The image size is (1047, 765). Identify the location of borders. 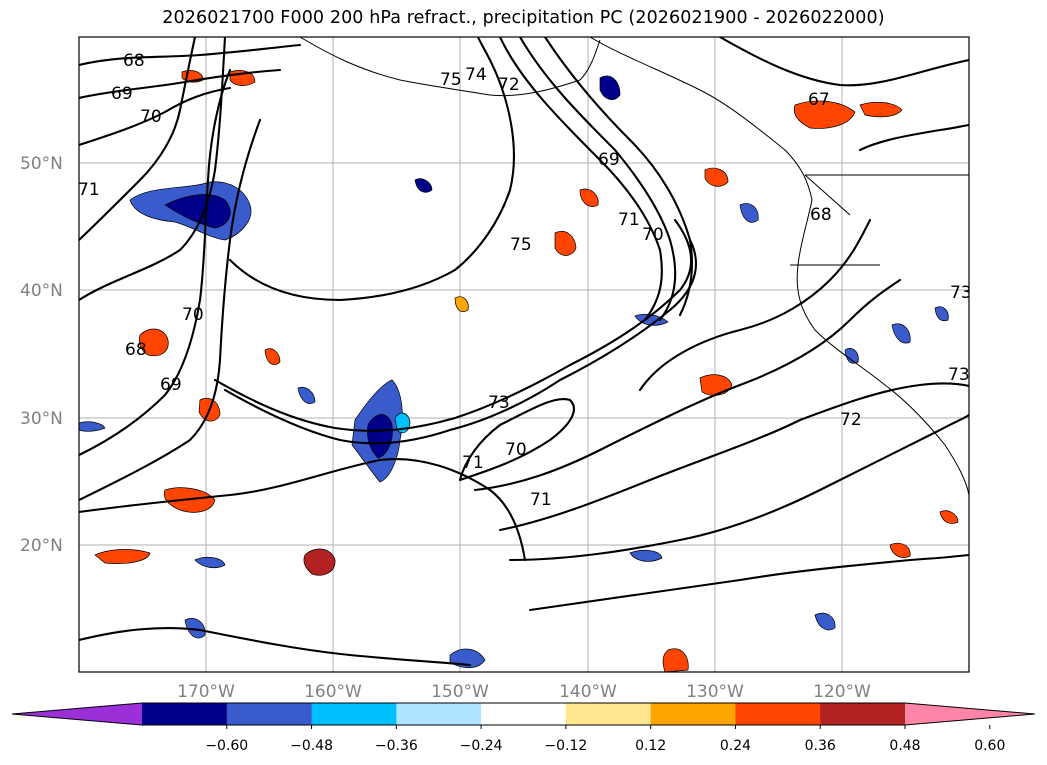
(879, 220).